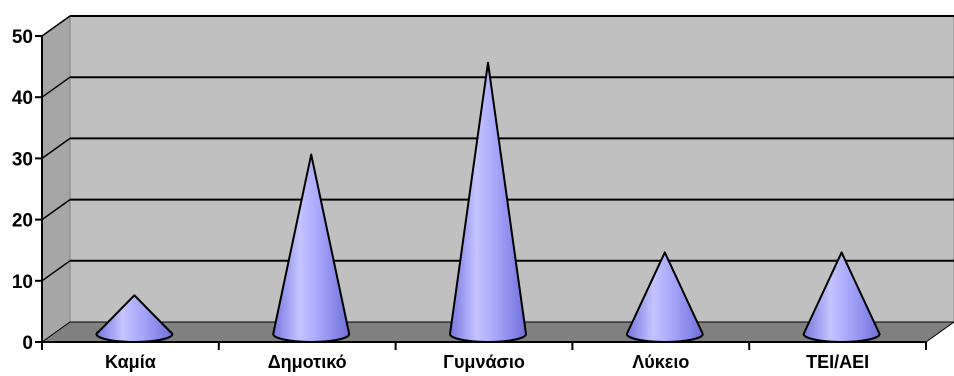 This screenshot has height=376, width=954. What do you see at coordinates (837, 362) in the screenshot?
I see `x-category-label: ΤΕΙ/ΑΕΙ` at bounding box center [837, 362].